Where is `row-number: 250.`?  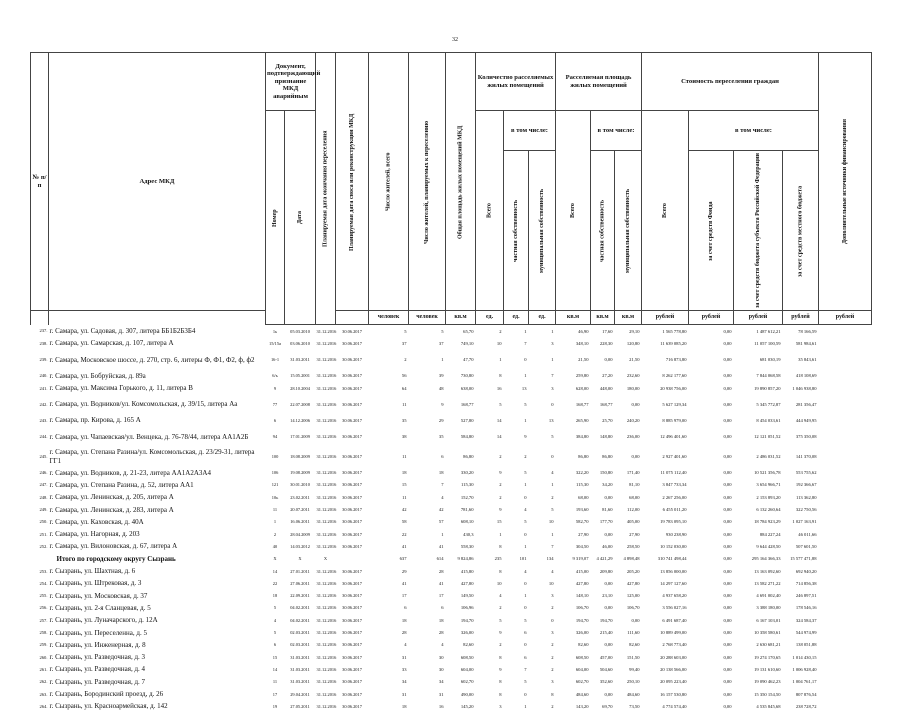
row-number: 250. is located at coordinates (43, 522).